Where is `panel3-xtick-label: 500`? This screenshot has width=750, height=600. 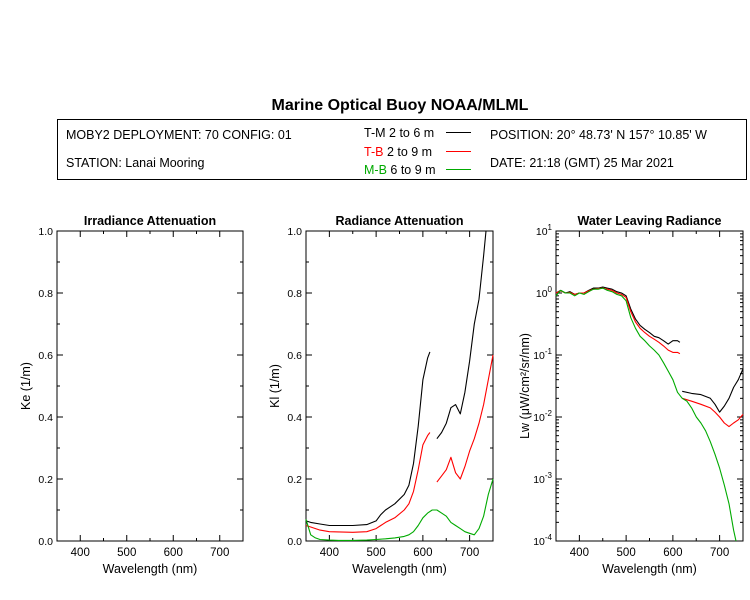
panel3-xtick-label: 500 is located at coordinates (626, 553).